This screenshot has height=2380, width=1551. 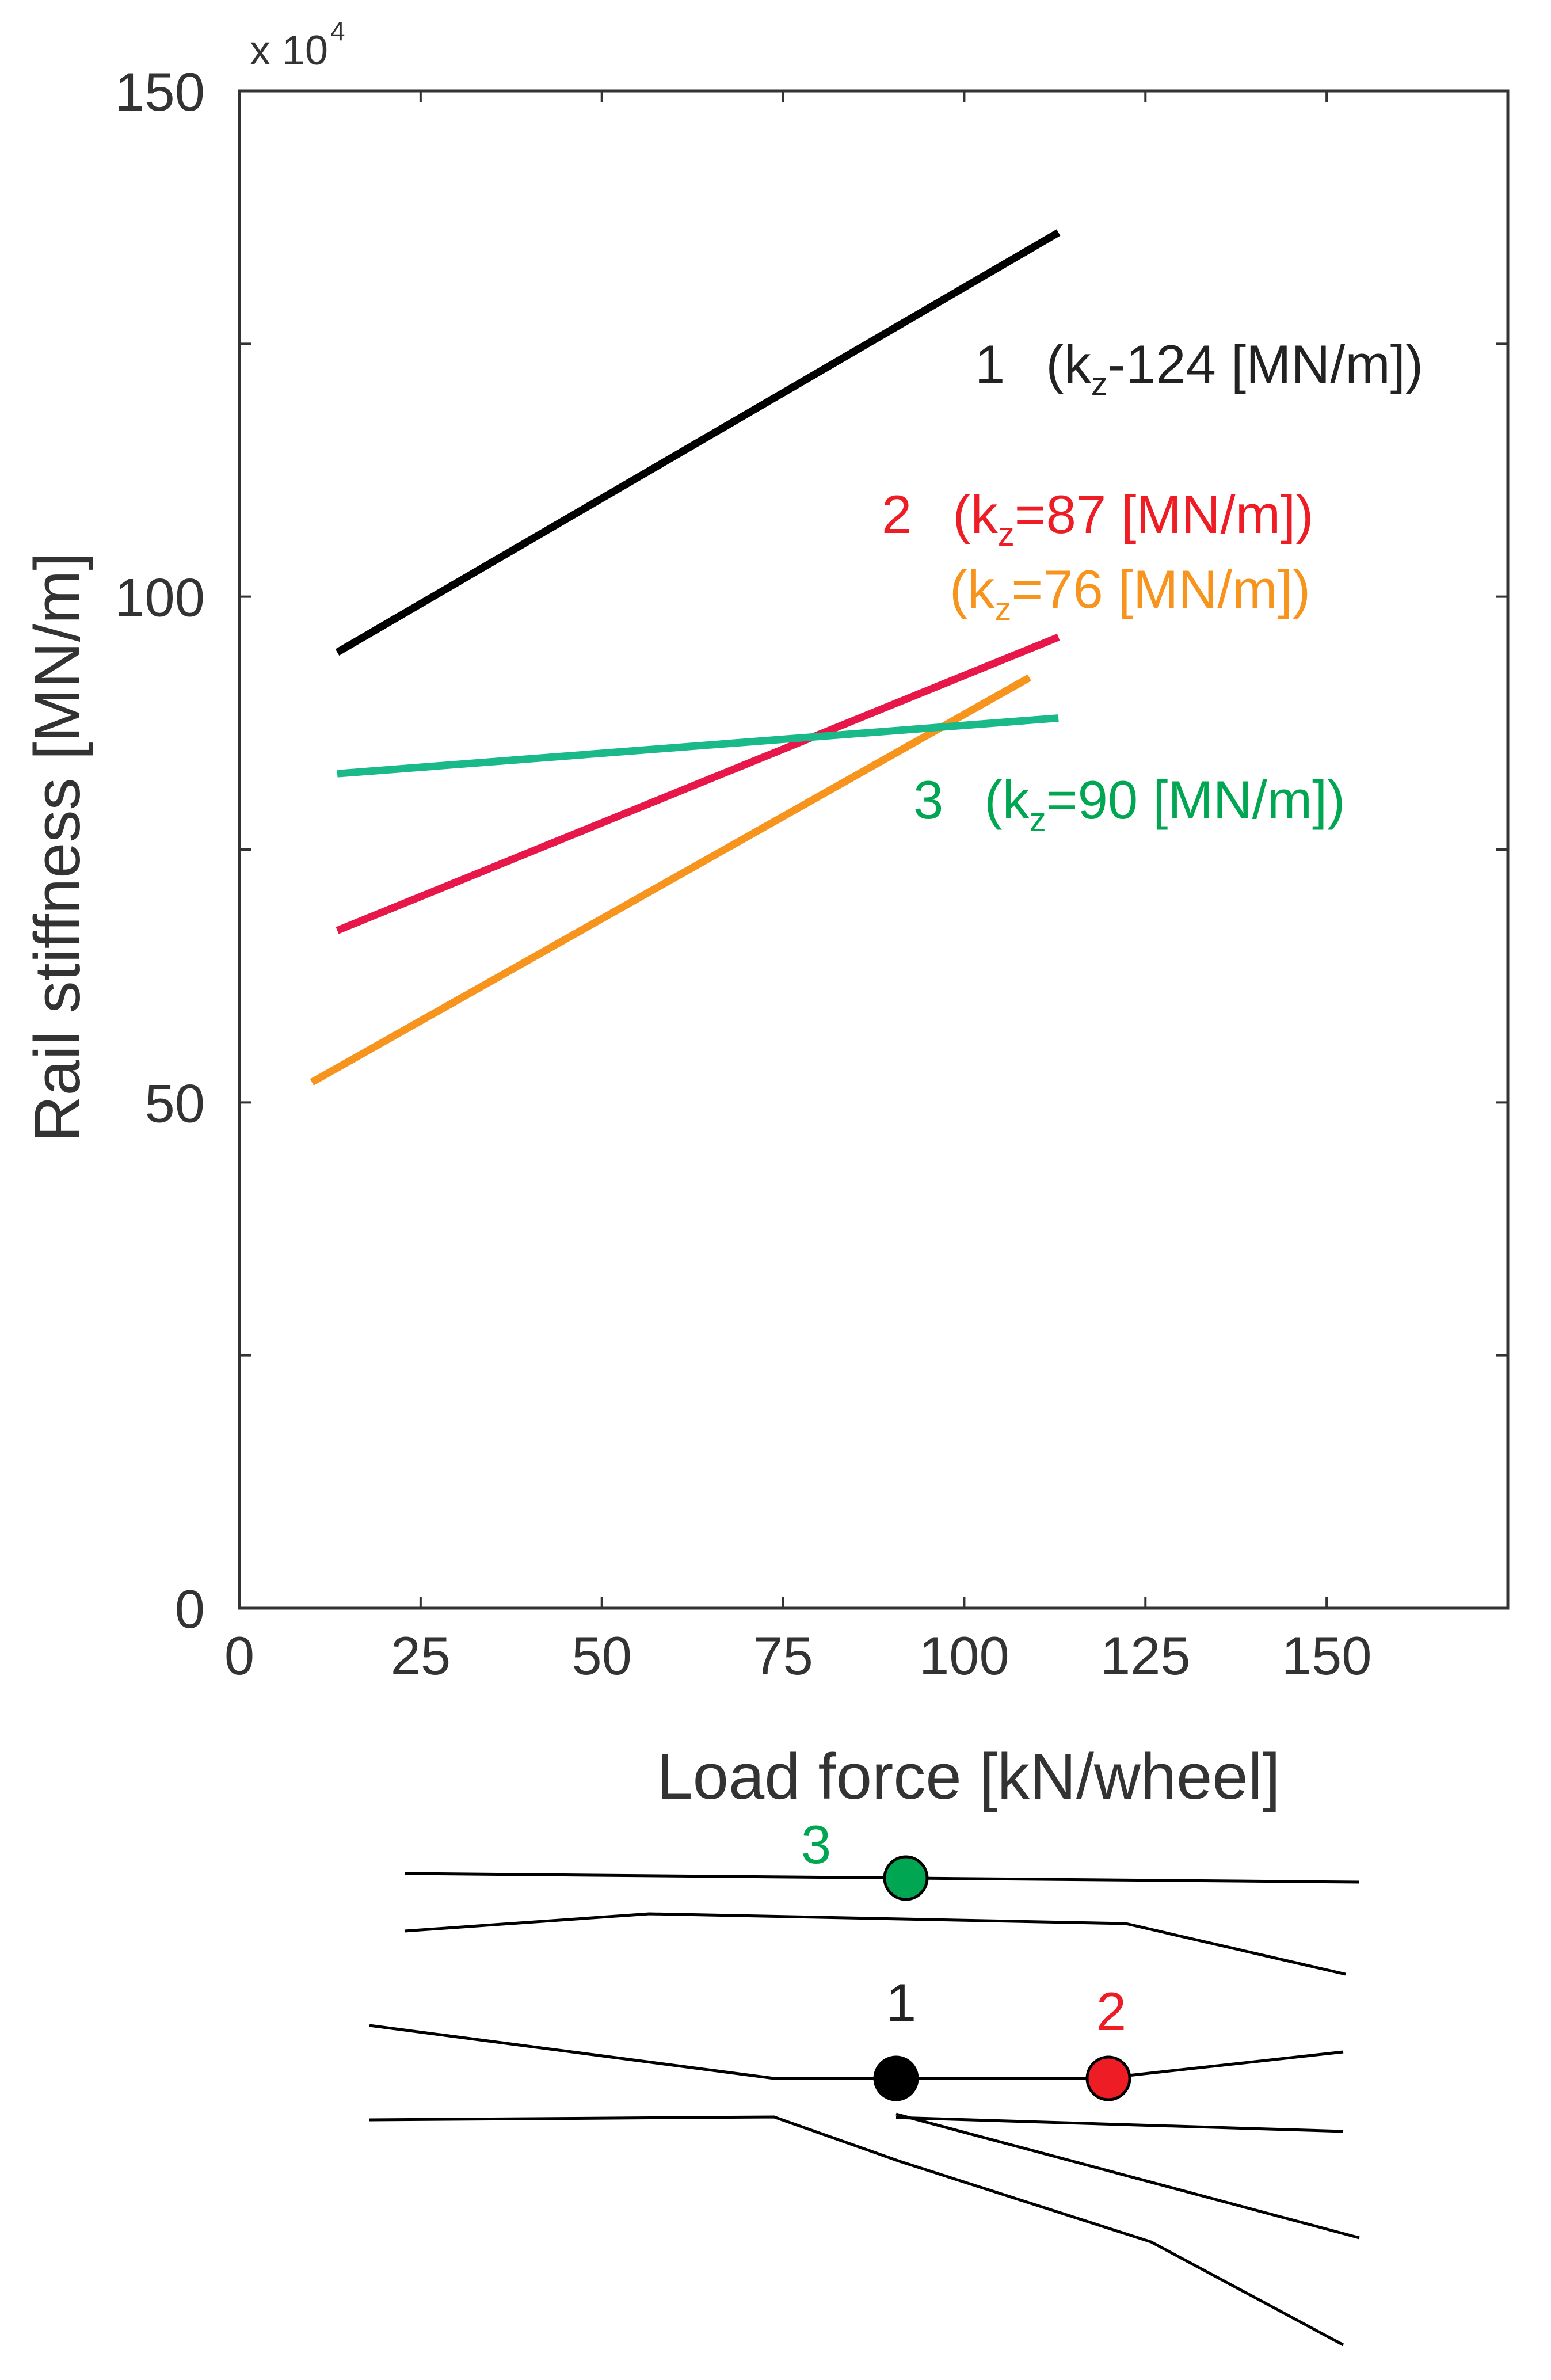 What do you see at coordinates (1006, 534) in the screenshot?
I see `annotation-2-sub: z` at bounding box center [1006, 534].